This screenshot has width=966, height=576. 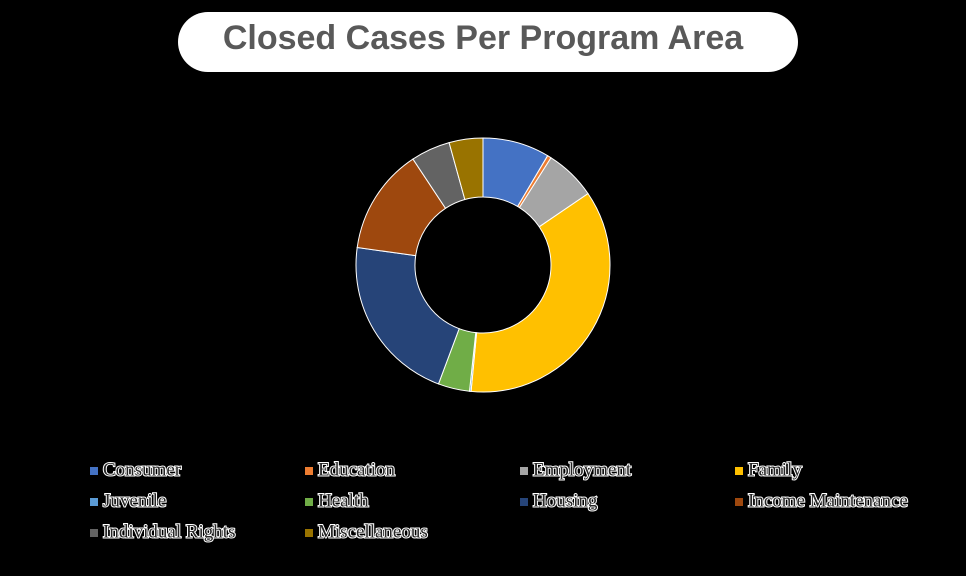 What do you see at coordinates (582, 469) in the screenshot?
I see `legend-label: Employment` at bounding box center [582, 469].